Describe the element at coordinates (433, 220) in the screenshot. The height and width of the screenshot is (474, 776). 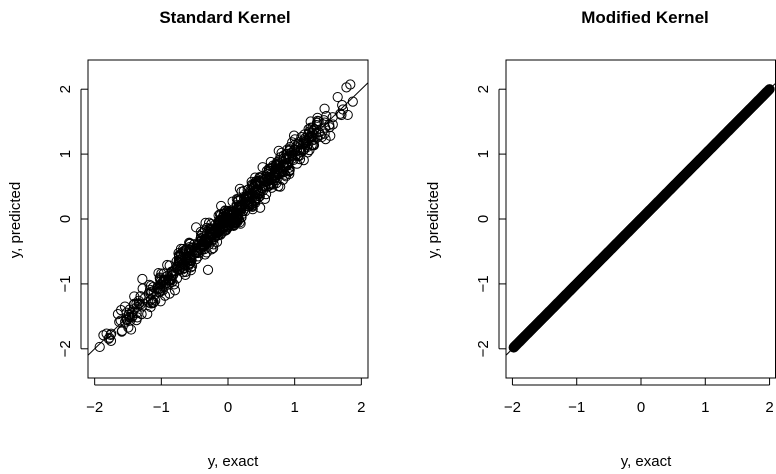
I see `y-axis-label: y, predicted` at that location.